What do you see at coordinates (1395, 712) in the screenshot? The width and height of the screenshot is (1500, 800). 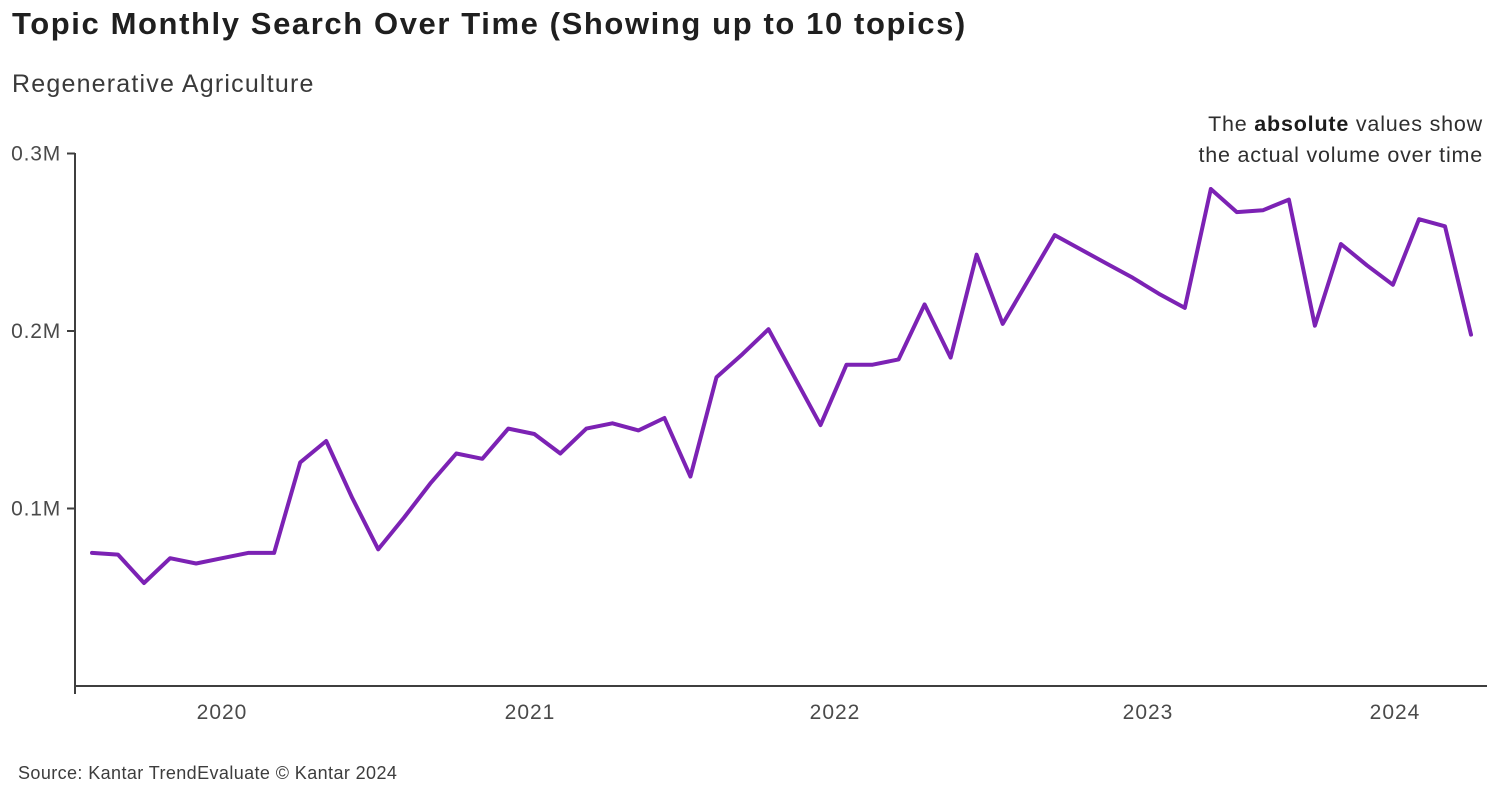 I see `x-axis-year-label: 2024` at bounding box center [1395, 712].